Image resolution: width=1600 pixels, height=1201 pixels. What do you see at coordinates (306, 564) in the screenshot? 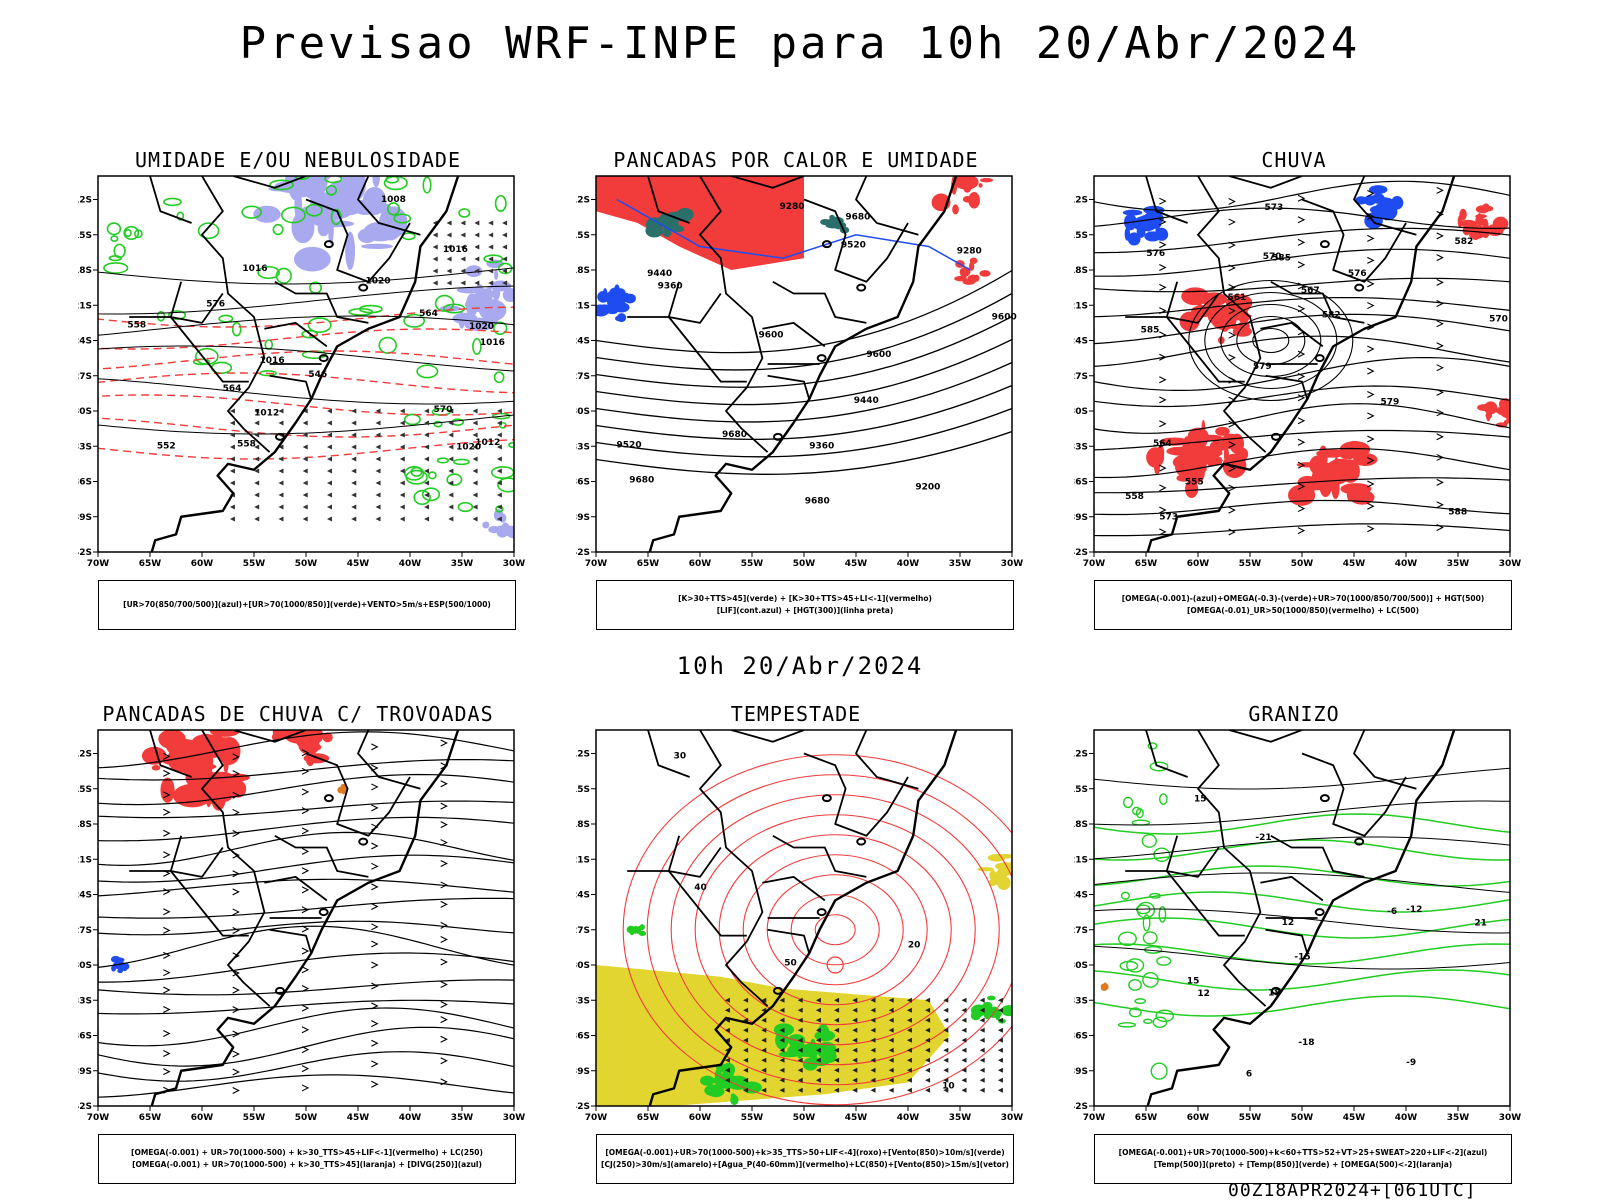
I see `lon-label: 50W` at bounding box center [306, 564].